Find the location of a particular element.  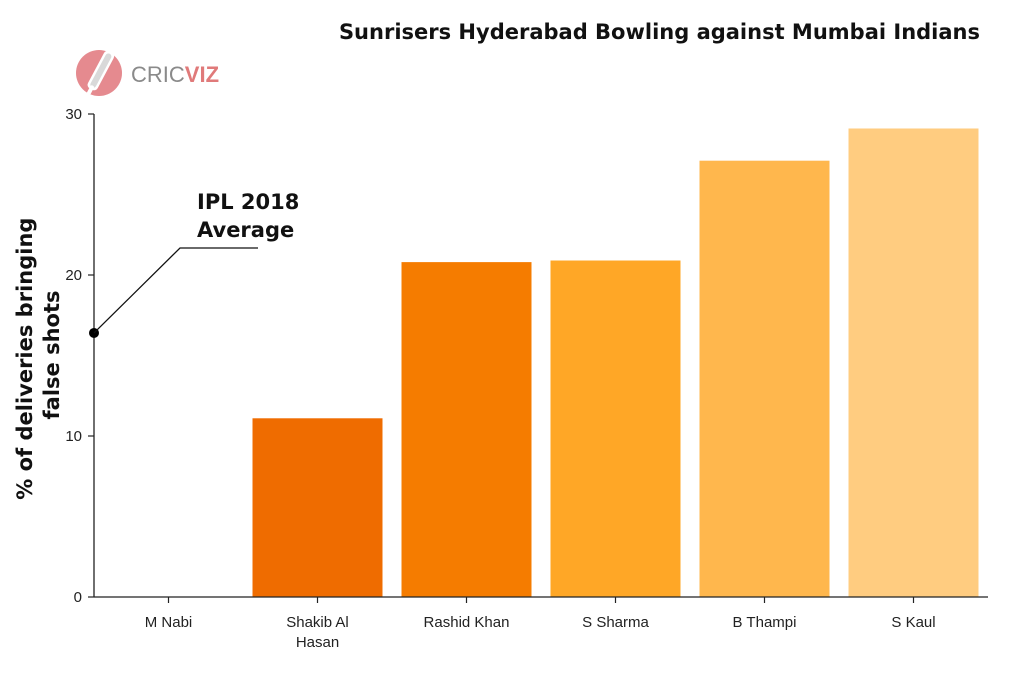

svg-text: CRICVIZ is located at coordinates (175, 74).